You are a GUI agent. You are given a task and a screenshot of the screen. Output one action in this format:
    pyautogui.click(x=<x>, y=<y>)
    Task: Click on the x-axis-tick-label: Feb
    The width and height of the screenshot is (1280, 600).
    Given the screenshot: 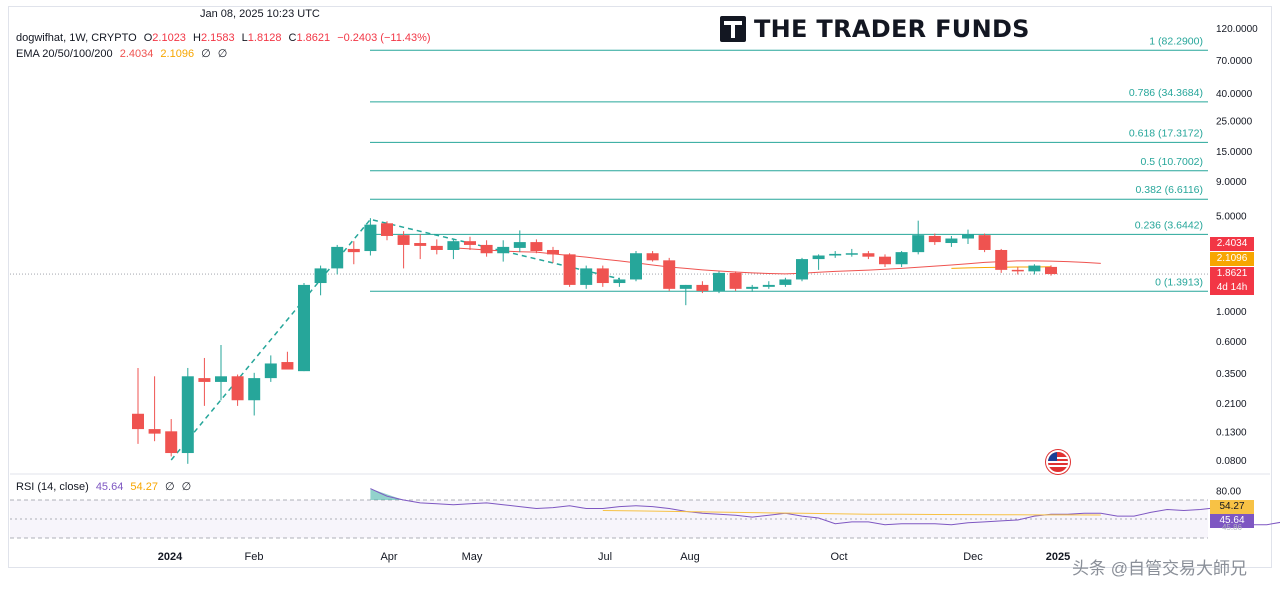 What is the action you would take?
    pyautogui.click(x=254, y=557)
    